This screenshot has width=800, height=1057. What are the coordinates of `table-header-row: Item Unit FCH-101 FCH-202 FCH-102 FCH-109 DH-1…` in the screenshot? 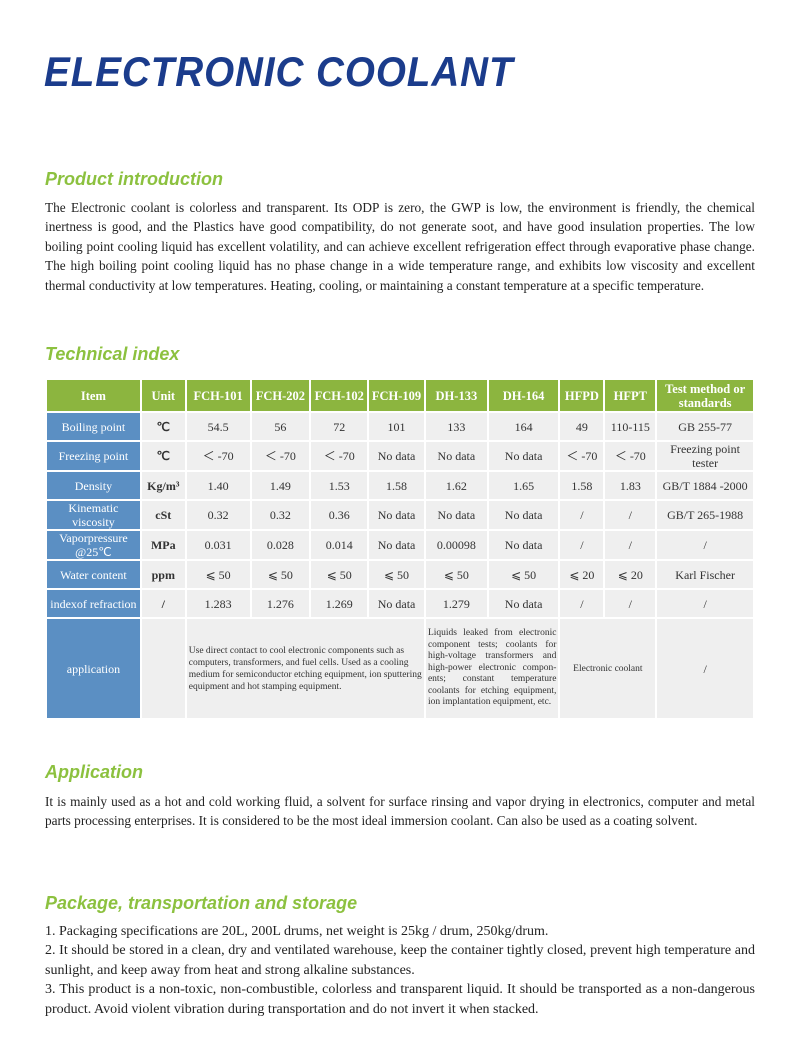 It's located at (400, 395).